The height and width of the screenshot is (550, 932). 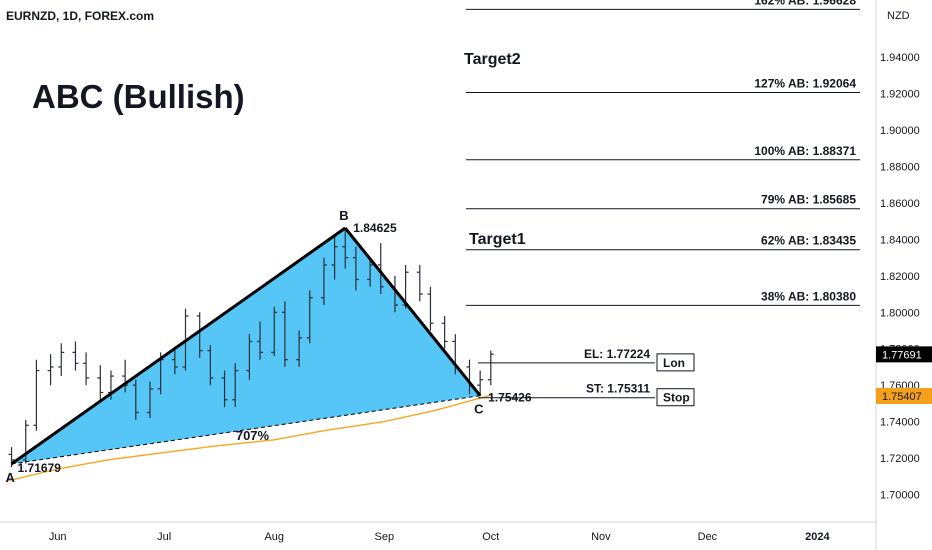 I want to click on price-tick-label: 1.80000, so click(x=900, y=313).